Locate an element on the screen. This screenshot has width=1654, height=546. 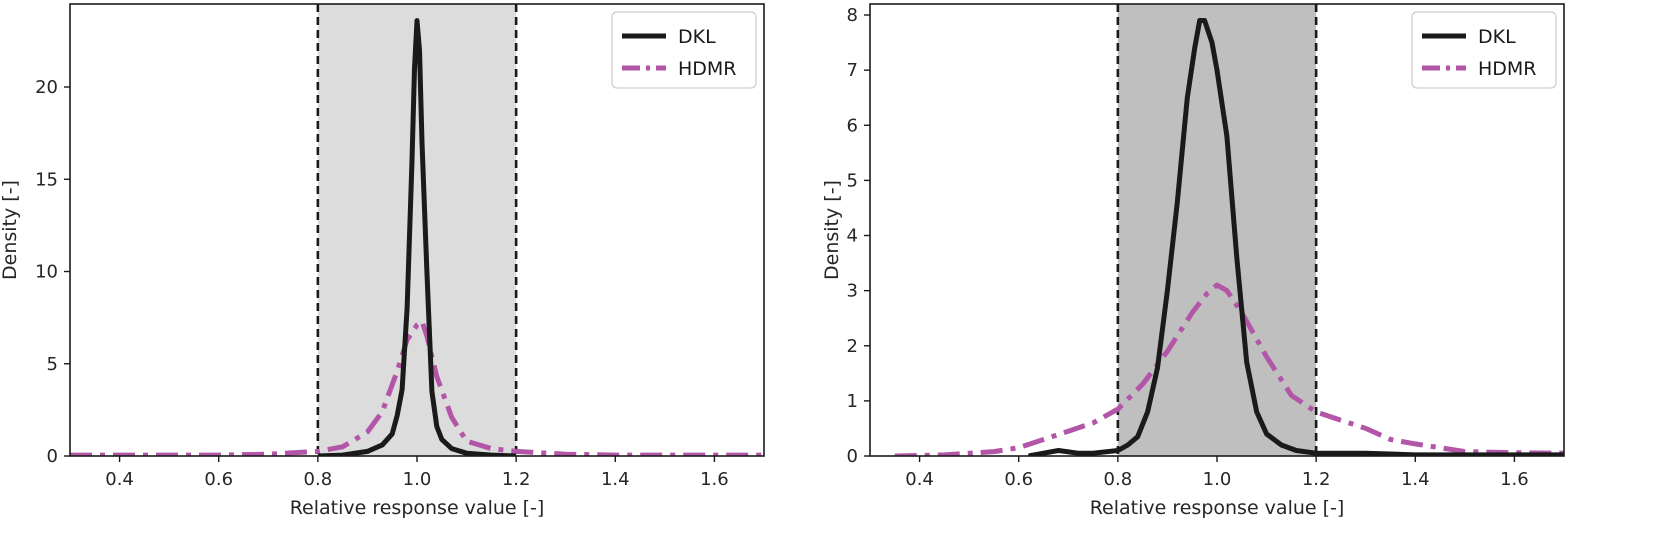
y-tick-label: 15 is located at coordinates (46, 179).